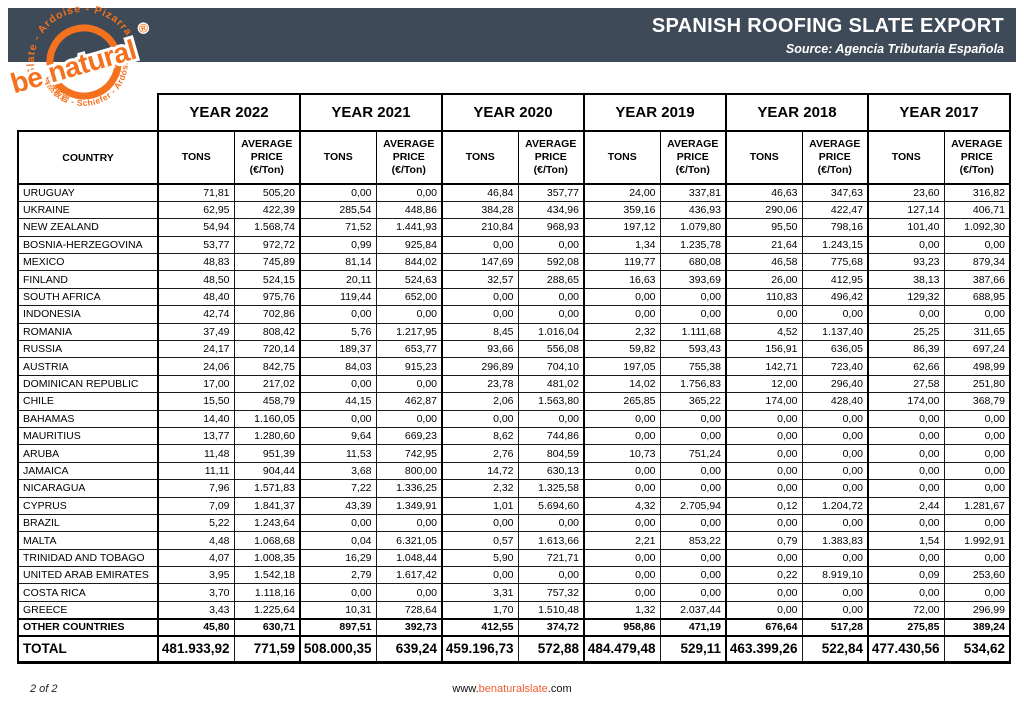 The width and height of the screenshot is (1024, 704). I want to click on cell-value: 697,24, so click(977, 349).